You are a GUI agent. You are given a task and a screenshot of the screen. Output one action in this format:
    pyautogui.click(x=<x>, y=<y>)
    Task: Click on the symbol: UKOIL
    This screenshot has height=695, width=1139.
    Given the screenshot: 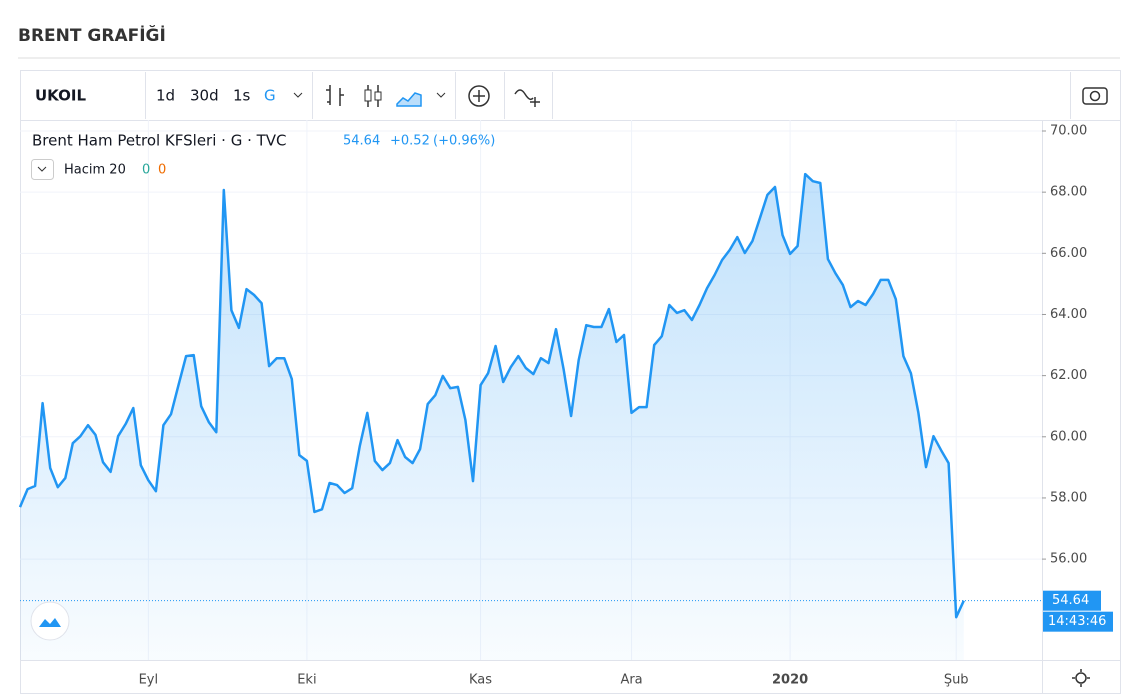 What is the action you would take?
    pyautogui.click(x=60, y=96)
    